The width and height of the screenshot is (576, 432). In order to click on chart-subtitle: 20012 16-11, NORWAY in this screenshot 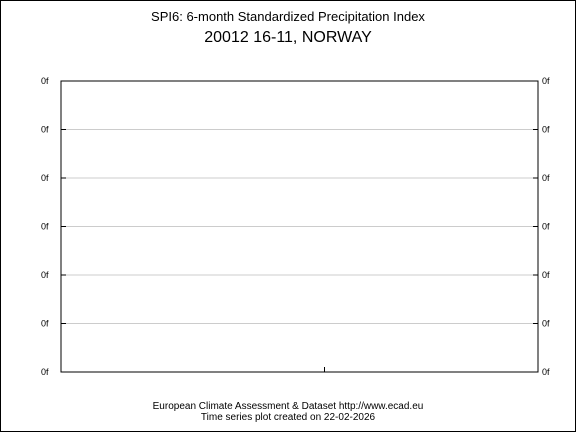, I will do `click(288, 37)`.